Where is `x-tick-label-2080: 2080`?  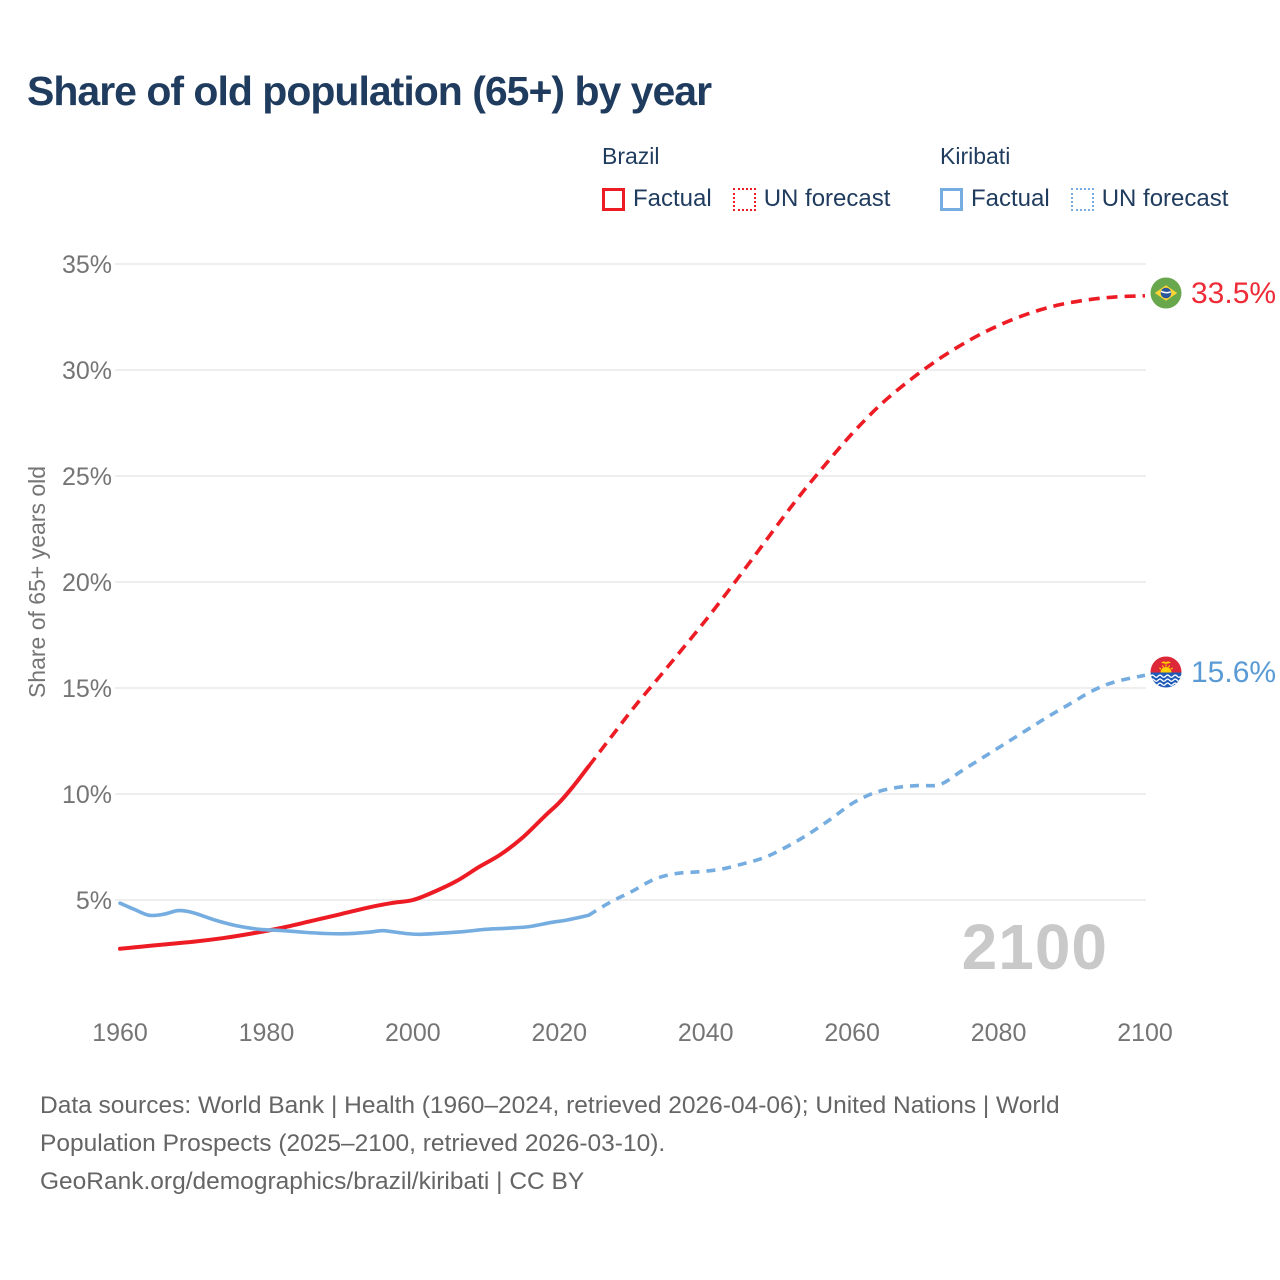 x-tick-label-2080: 2080 is located at coordinates (999, 1033).